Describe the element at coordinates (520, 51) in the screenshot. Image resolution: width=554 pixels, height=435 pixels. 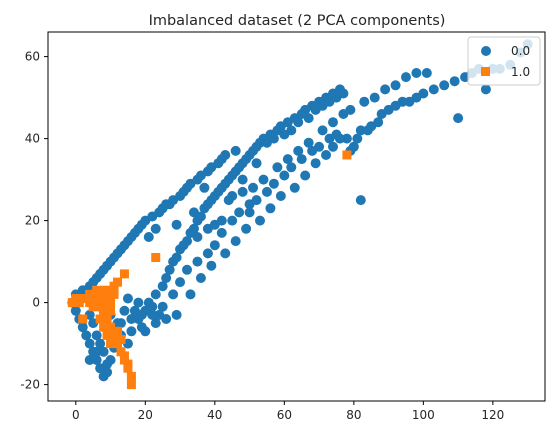
I see `legend-label-series-0: 0.0` at that location.